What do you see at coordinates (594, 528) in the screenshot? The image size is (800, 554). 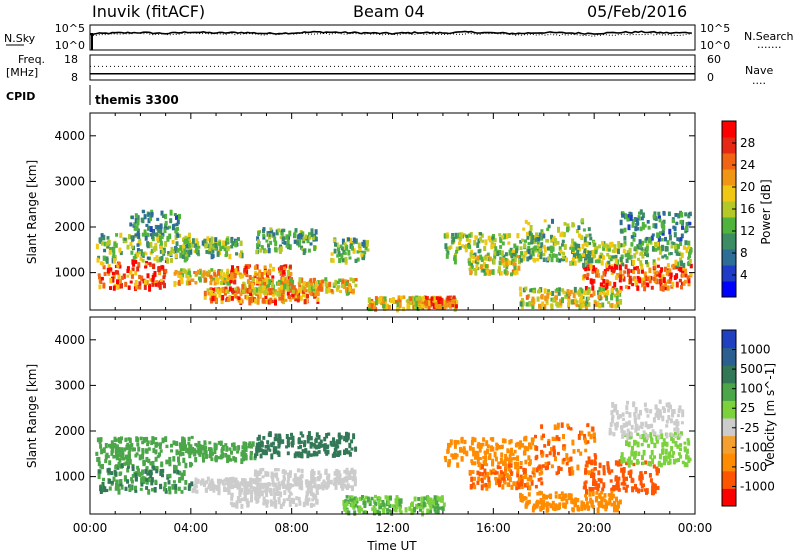 I see `velocity-xtick-label: 20:00` at bounding box center [594, 528].